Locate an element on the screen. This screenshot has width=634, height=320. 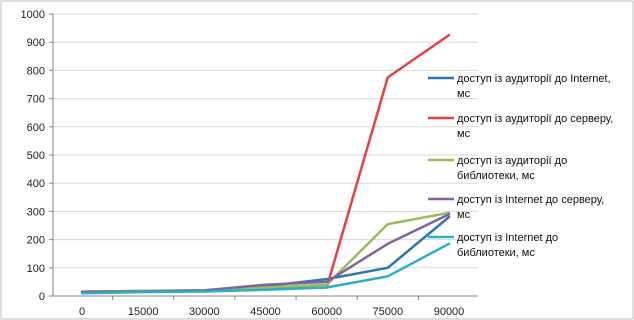
x-tick-label: 75000 is located at coordinates (388, 312).